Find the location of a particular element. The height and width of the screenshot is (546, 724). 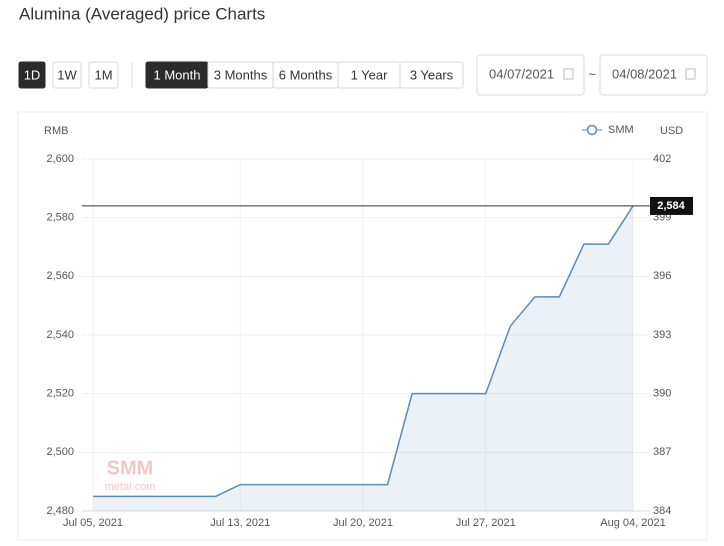

y-tick-label: 2,560 is located at coordinates (60, 276).